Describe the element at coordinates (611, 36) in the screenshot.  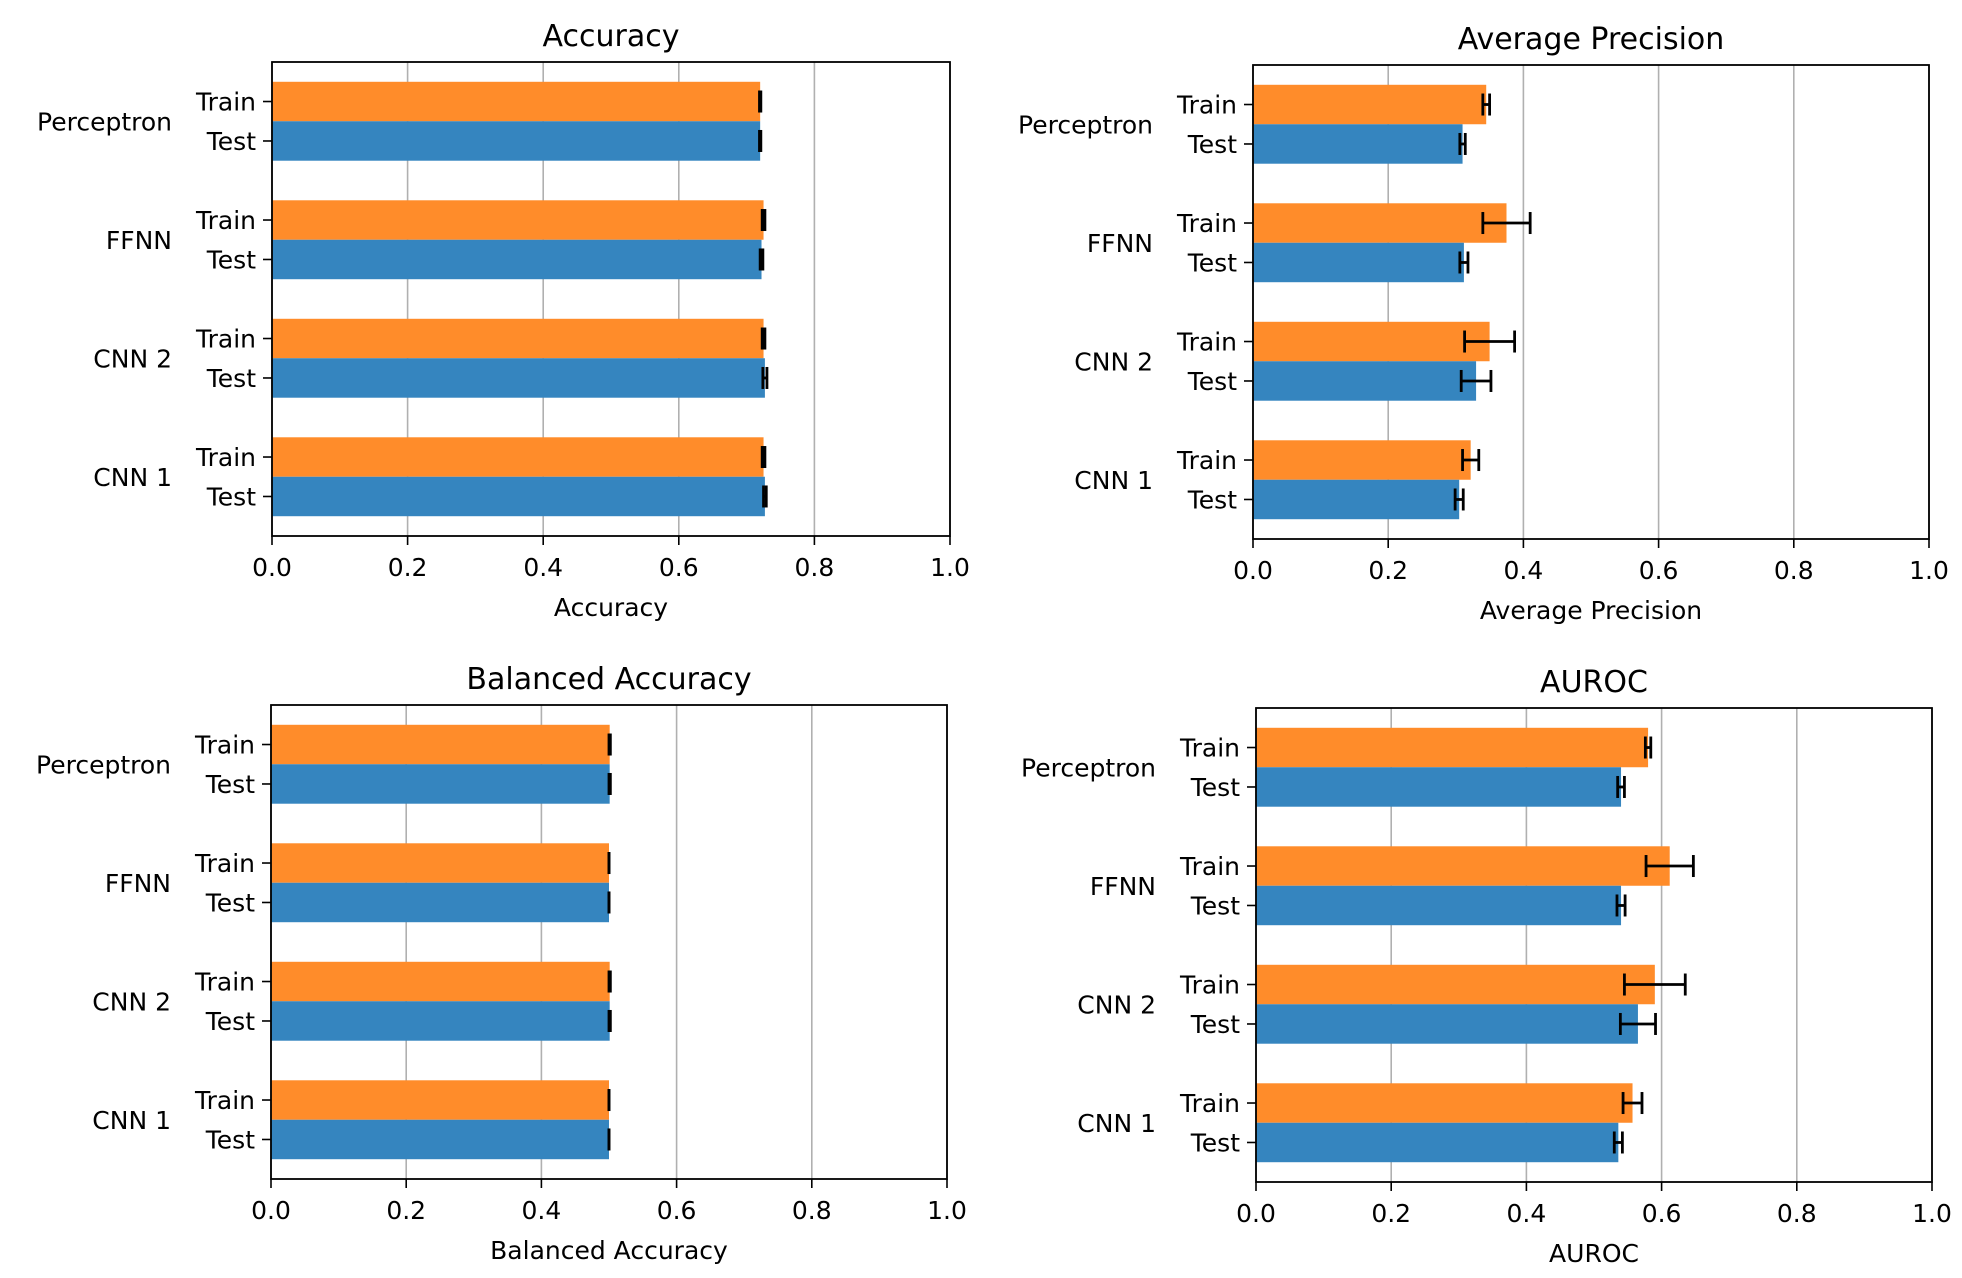
I see `chart-title: Accuracy` at that location.